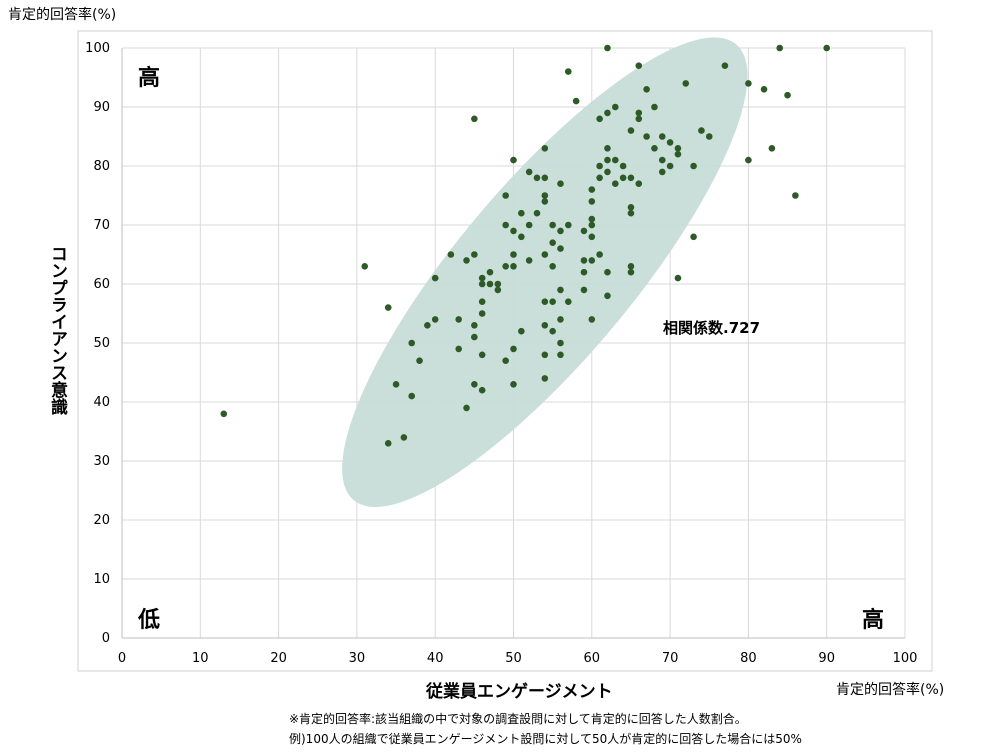 The image size is (1004, 755). Describe the element at coordinates (101, 343) in the screenshot. I see `y-tick-label: 50` at that location.